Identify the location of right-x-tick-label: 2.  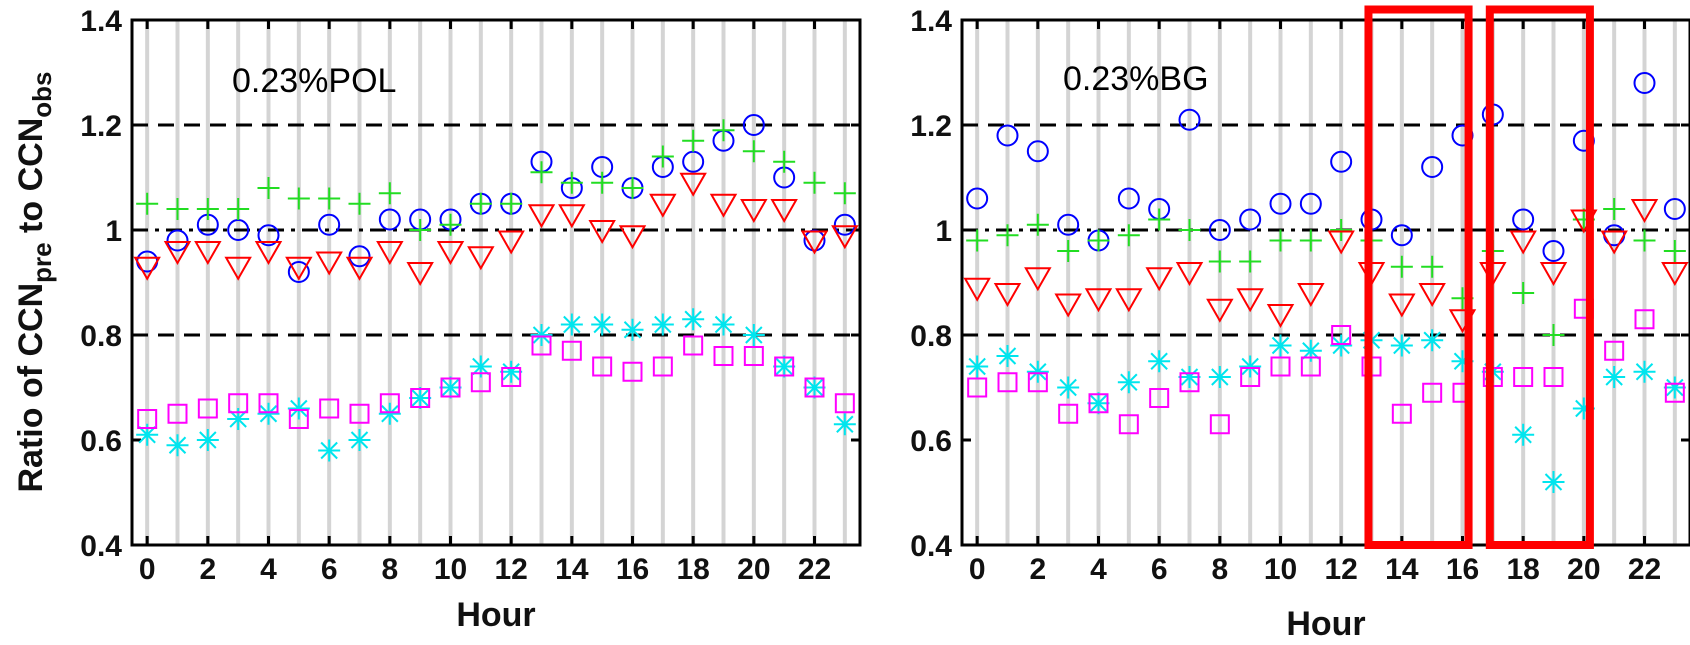
(1037, 569).